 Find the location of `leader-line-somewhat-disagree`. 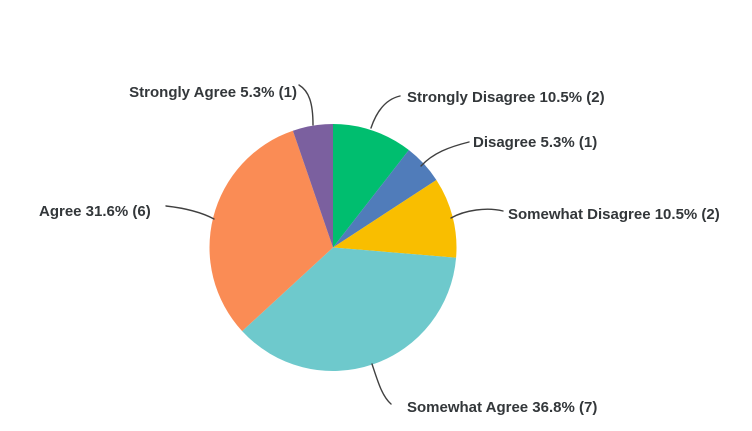

leader-line-somewhat-disagree is located at coordinates (477, 213).